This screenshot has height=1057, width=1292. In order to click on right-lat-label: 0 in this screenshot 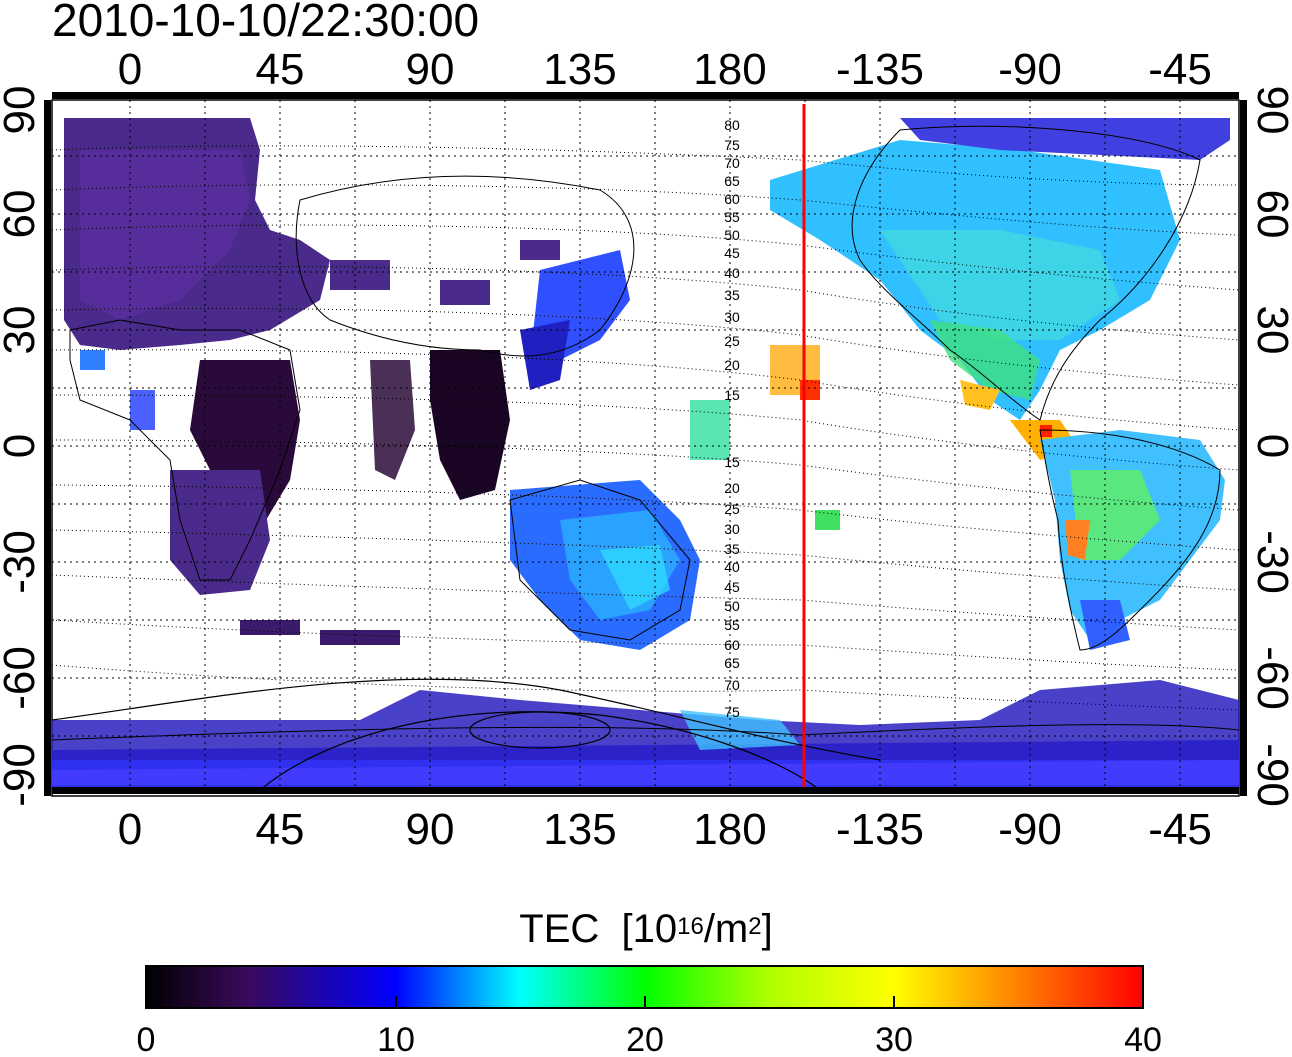, I will do `click(1270, 446)`.